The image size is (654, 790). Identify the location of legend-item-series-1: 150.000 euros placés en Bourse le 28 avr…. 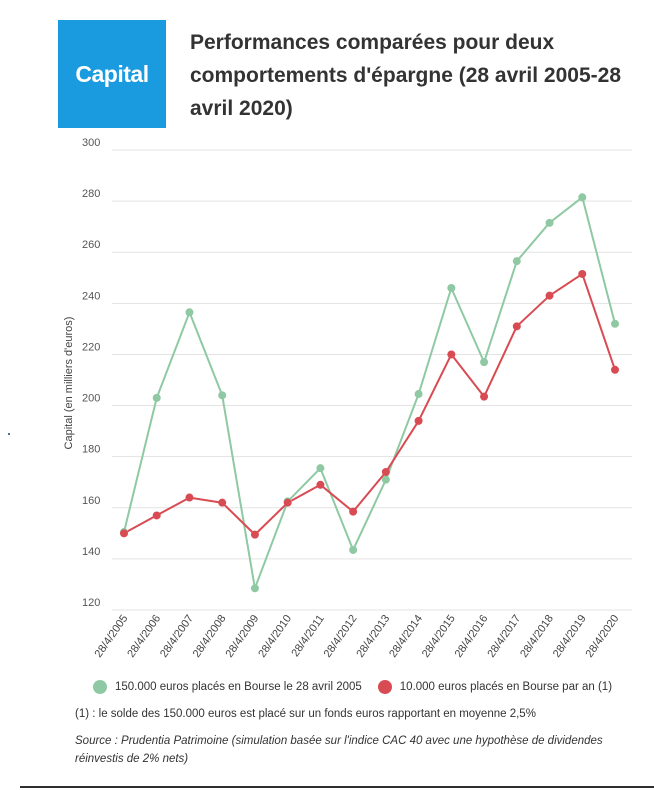
(227, 687).